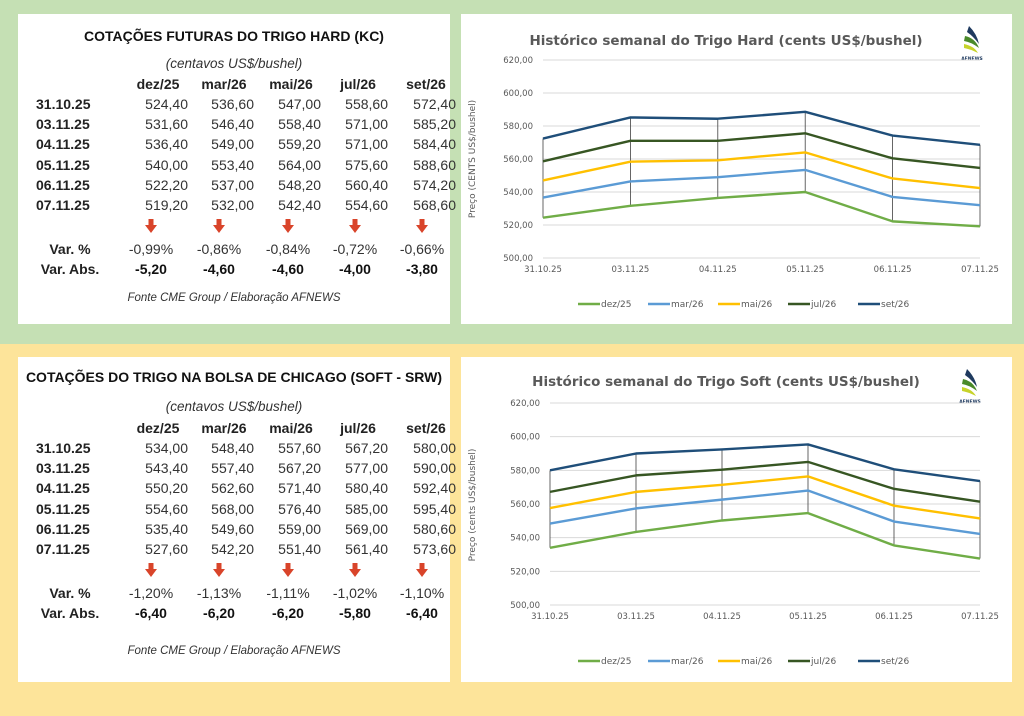  I want to click on table-header-row: dez/25 mar/26 mai/26 jul/26 set/26, so click(234, 86).